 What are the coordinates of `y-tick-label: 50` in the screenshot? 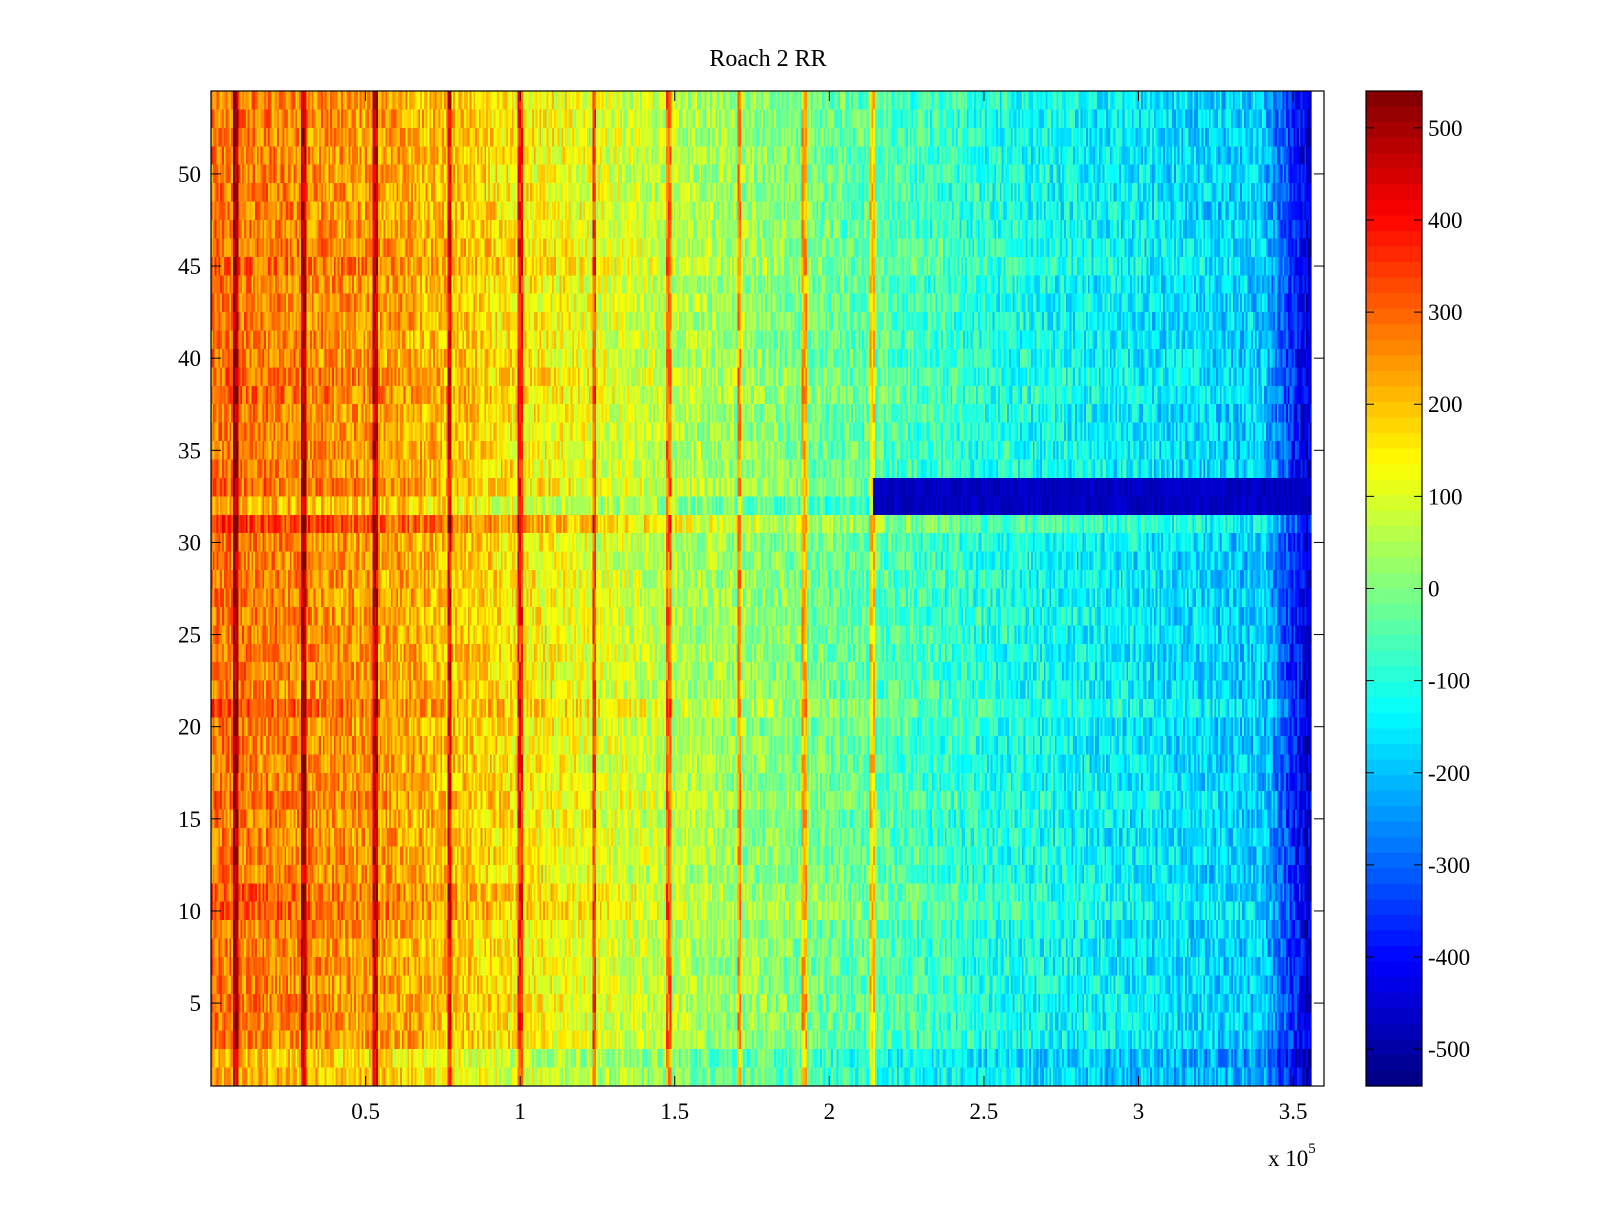 It's located at (189, 174).